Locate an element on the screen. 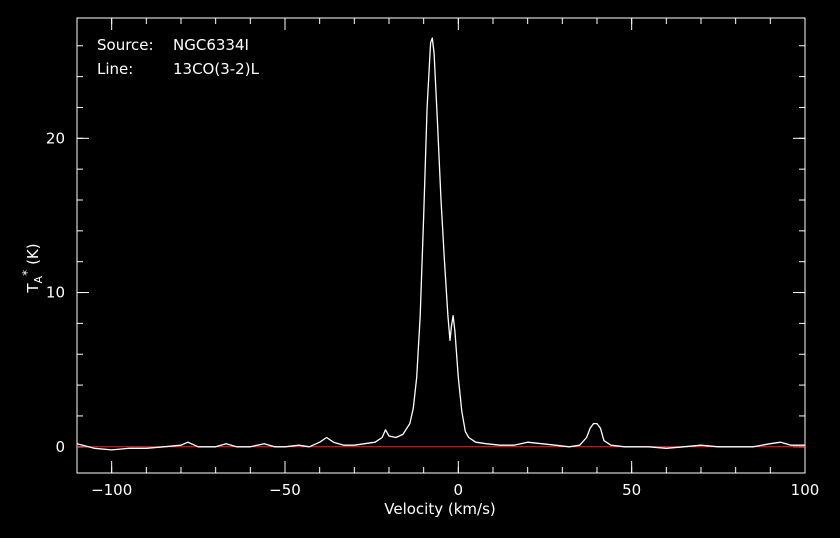  x-tick-label: −100 is located at coordinates (111, 490).